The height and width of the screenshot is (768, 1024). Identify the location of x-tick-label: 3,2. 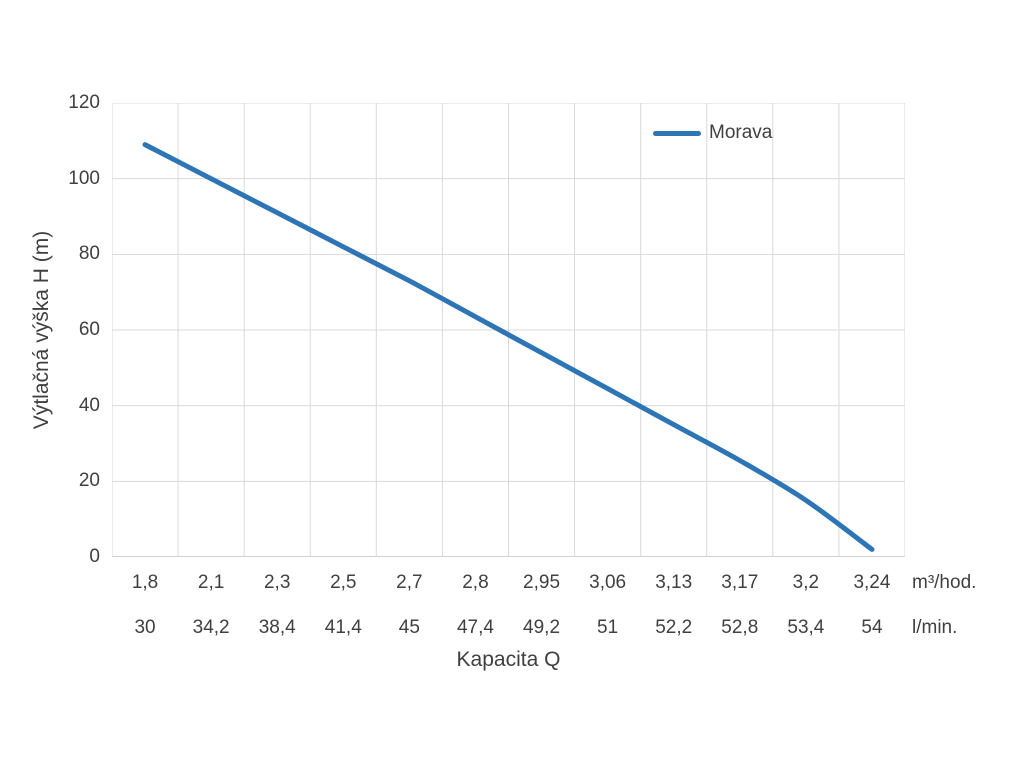
(806, 582).